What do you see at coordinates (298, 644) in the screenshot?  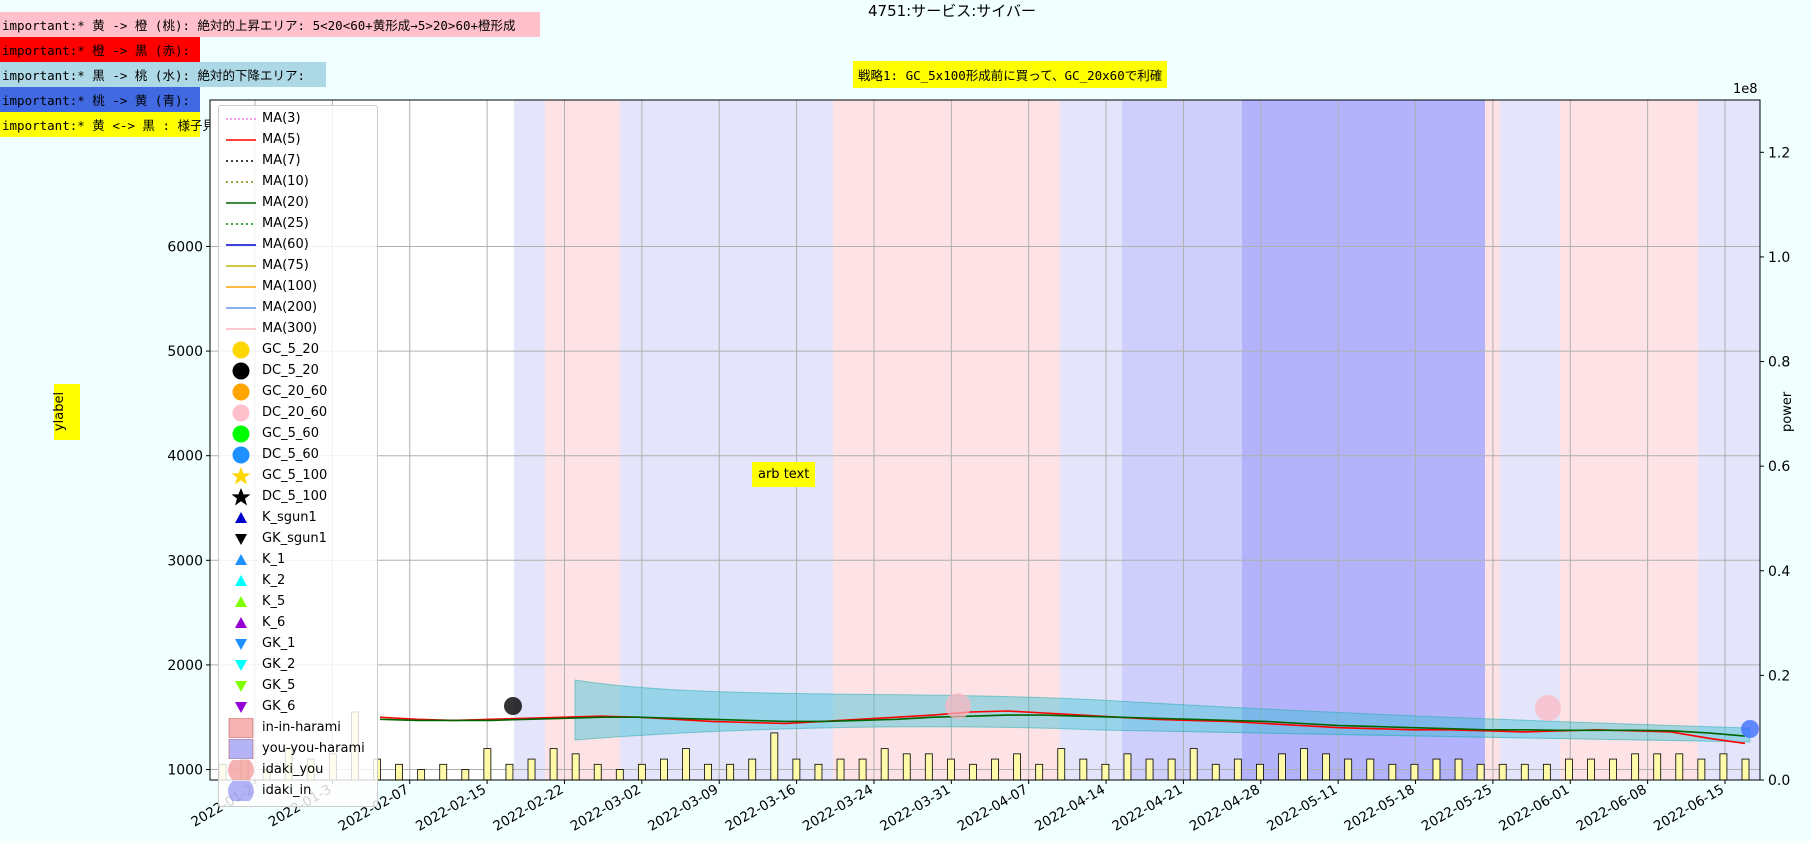 I see `legend-item: GK_1` at bounding box center [298, 644].